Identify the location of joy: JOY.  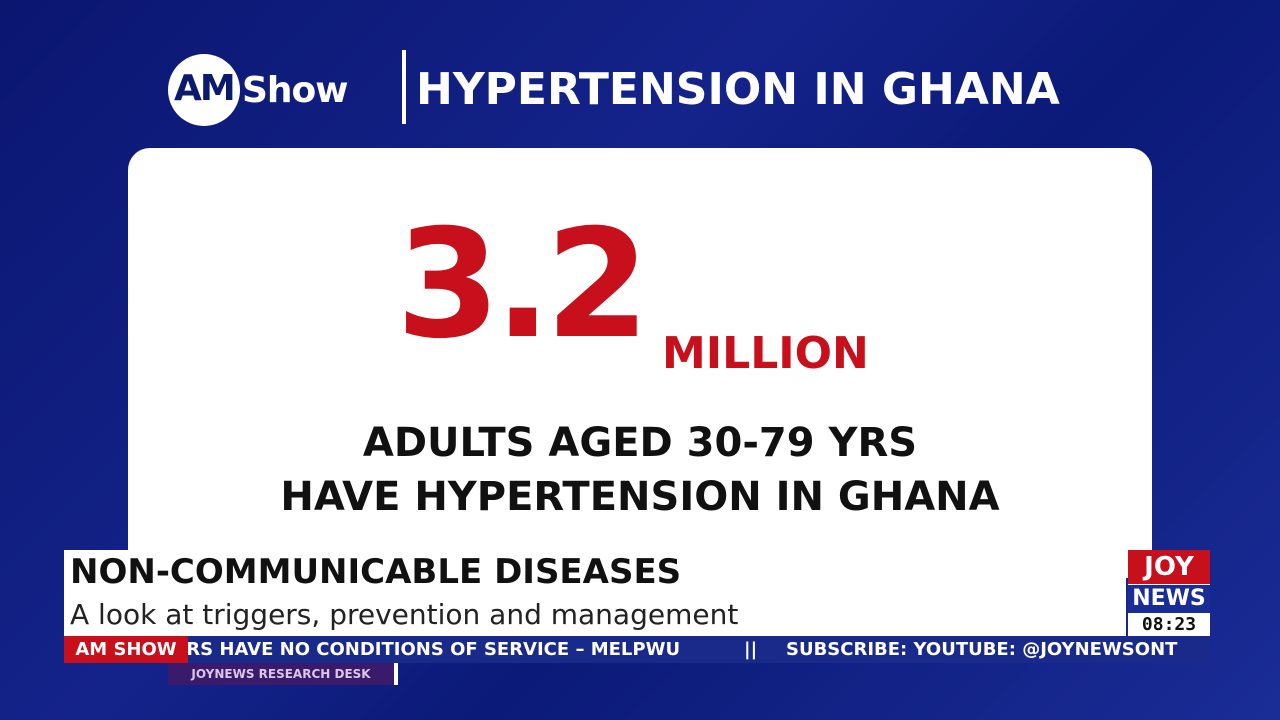
(1169, 567).